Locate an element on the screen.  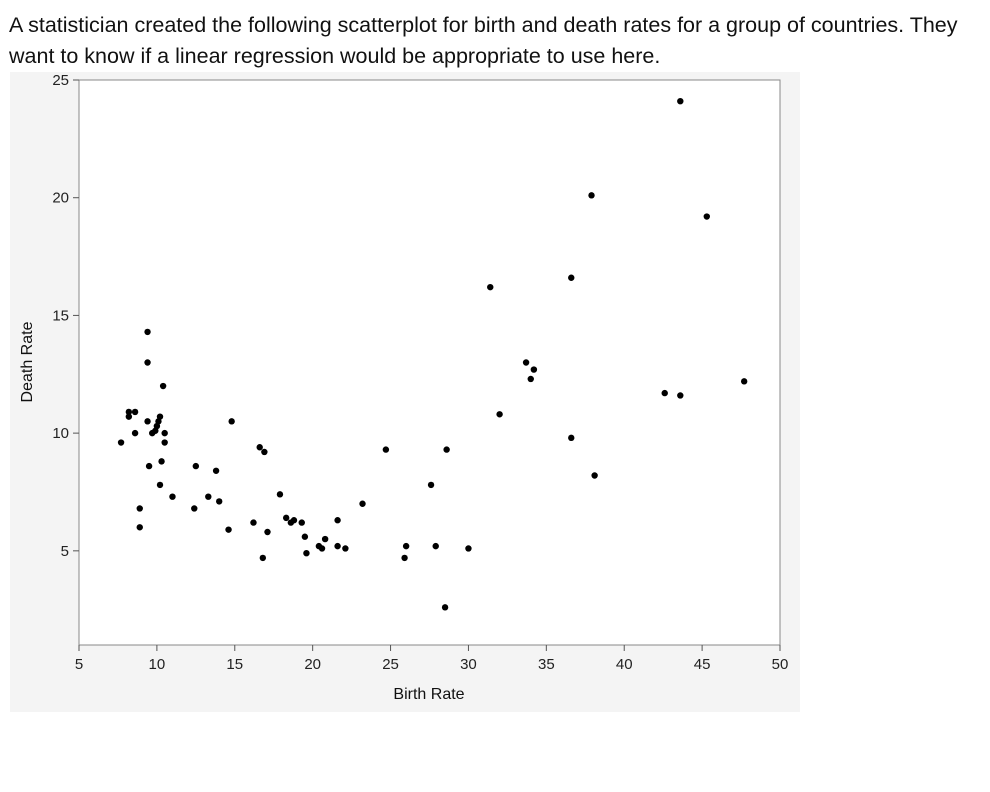
x-tick-label: 10 is located at coordinates (157, 664).